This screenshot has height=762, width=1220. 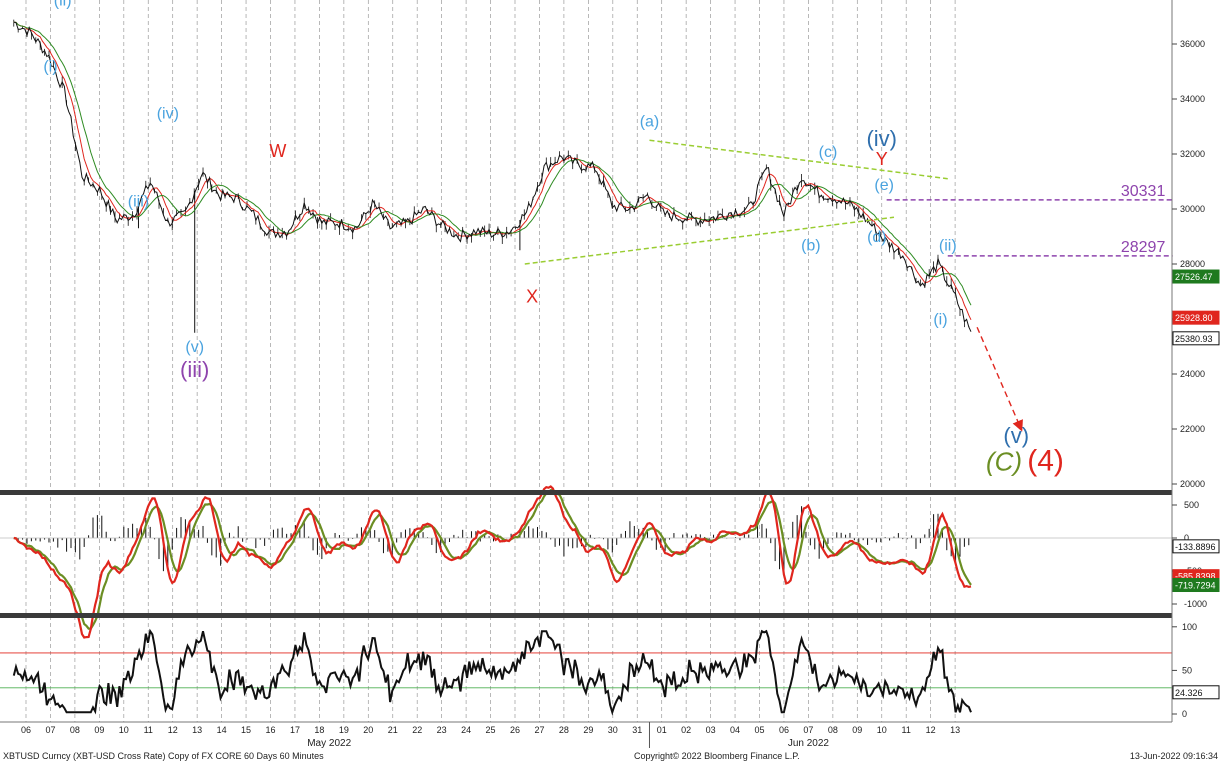 I want to click on rsi-line, so click(x=492, y=672).